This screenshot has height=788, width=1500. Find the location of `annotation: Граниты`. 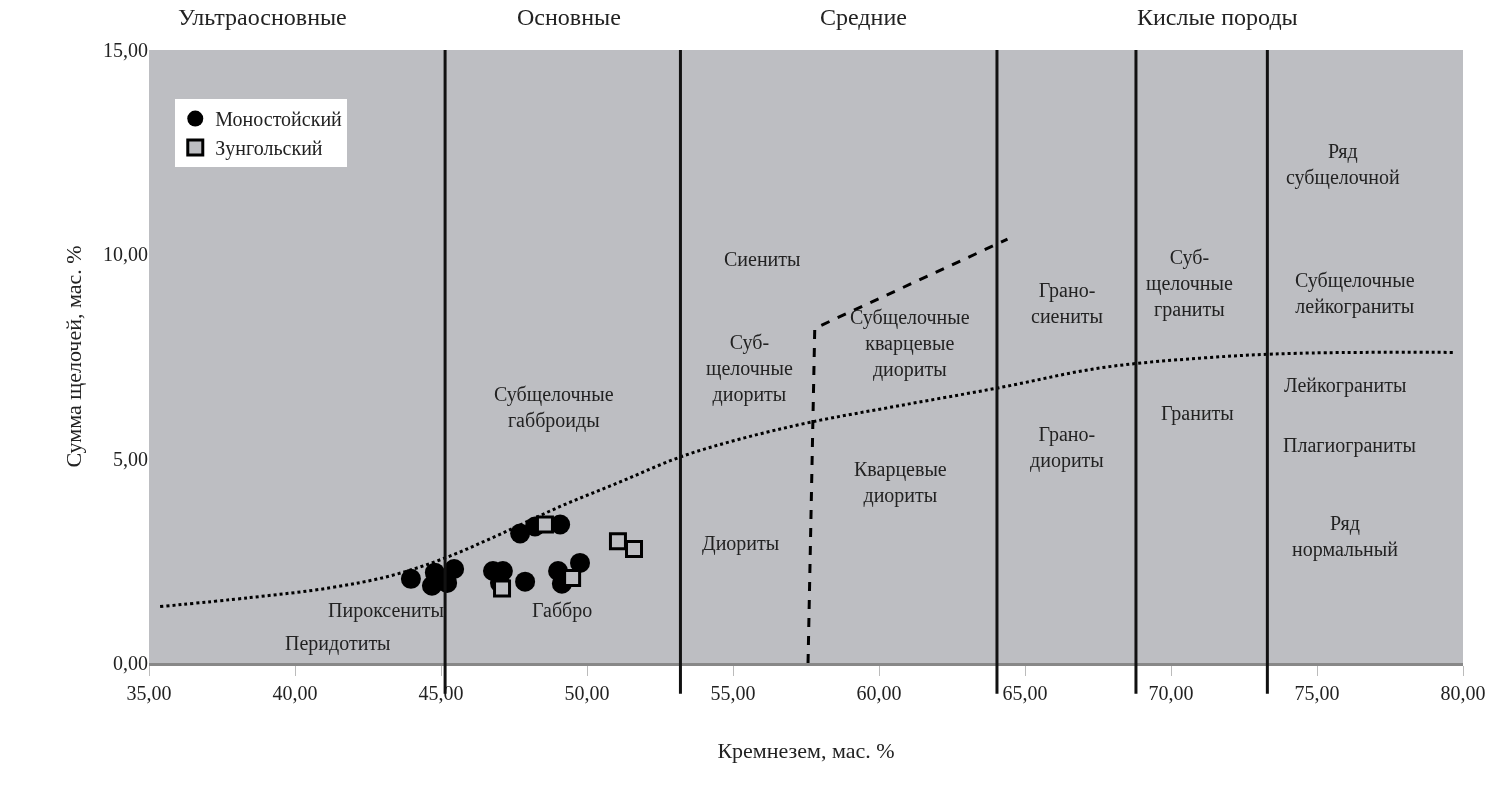

annotation: Граниты is located at coordinates (1197, 413).